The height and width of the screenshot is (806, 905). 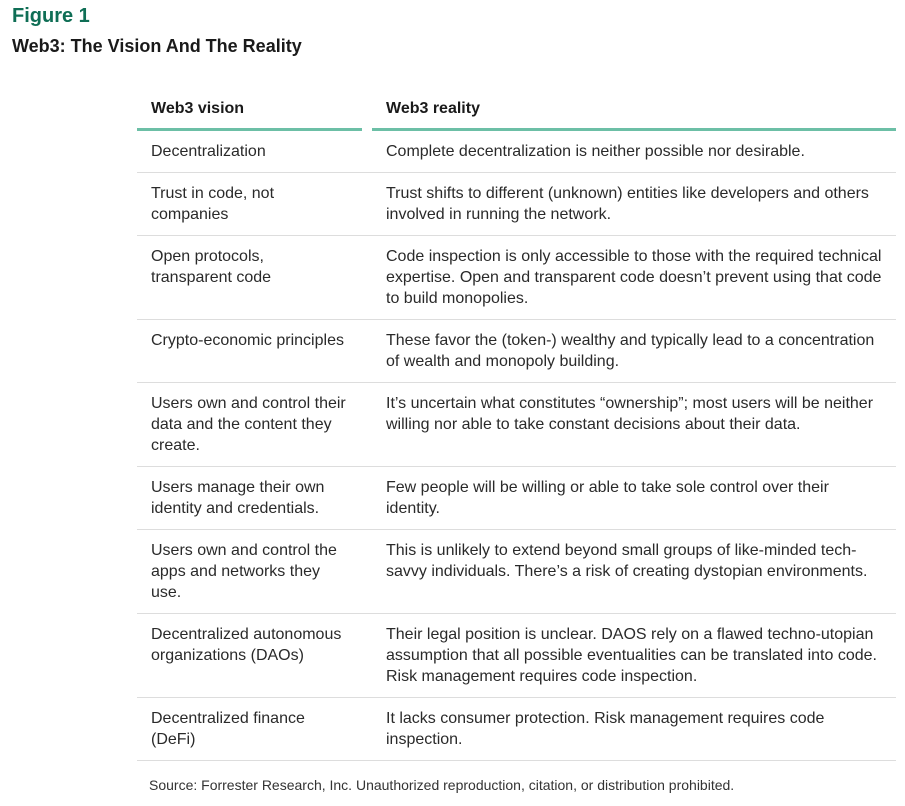 What do you see at coordinates (249, 729) in the screenshot?
I see `vision-cell: Decentralized finance (DeFi)` at bounding box center [249, 729].